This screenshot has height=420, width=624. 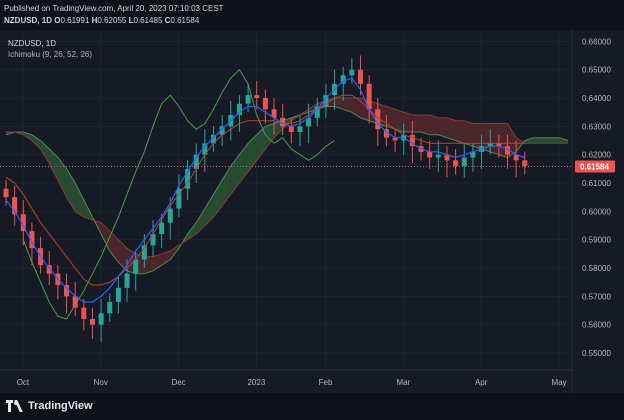 I want to click on chart-legend: NZDUSD, 1D Ichimoku (9, 26, 52, 26), so click(x=50, y=49).